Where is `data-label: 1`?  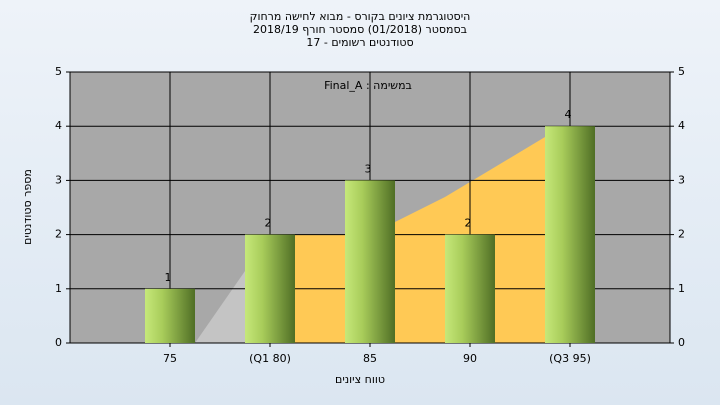
data-label: 1 is located at coordinates (168, 277).